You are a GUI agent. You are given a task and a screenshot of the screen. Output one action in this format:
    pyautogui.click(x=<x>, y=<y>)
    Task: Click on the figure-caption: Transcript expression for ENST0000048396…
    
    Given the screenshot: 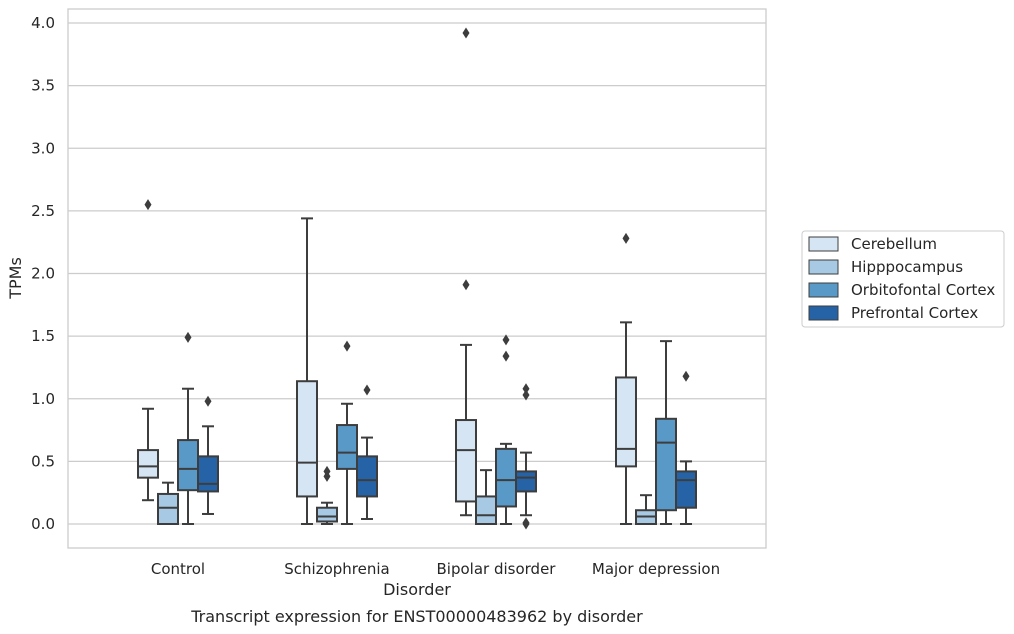 What is the action you would take?
    pyautogui.click(x=416, y=616)
    